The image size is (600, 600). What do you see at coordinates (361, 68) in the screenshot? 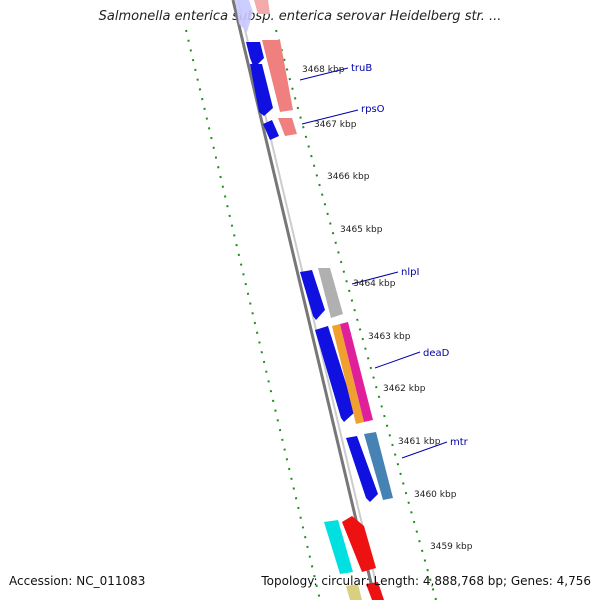
I see `gene-label-trub: truB` at bounding box center [361, 68].